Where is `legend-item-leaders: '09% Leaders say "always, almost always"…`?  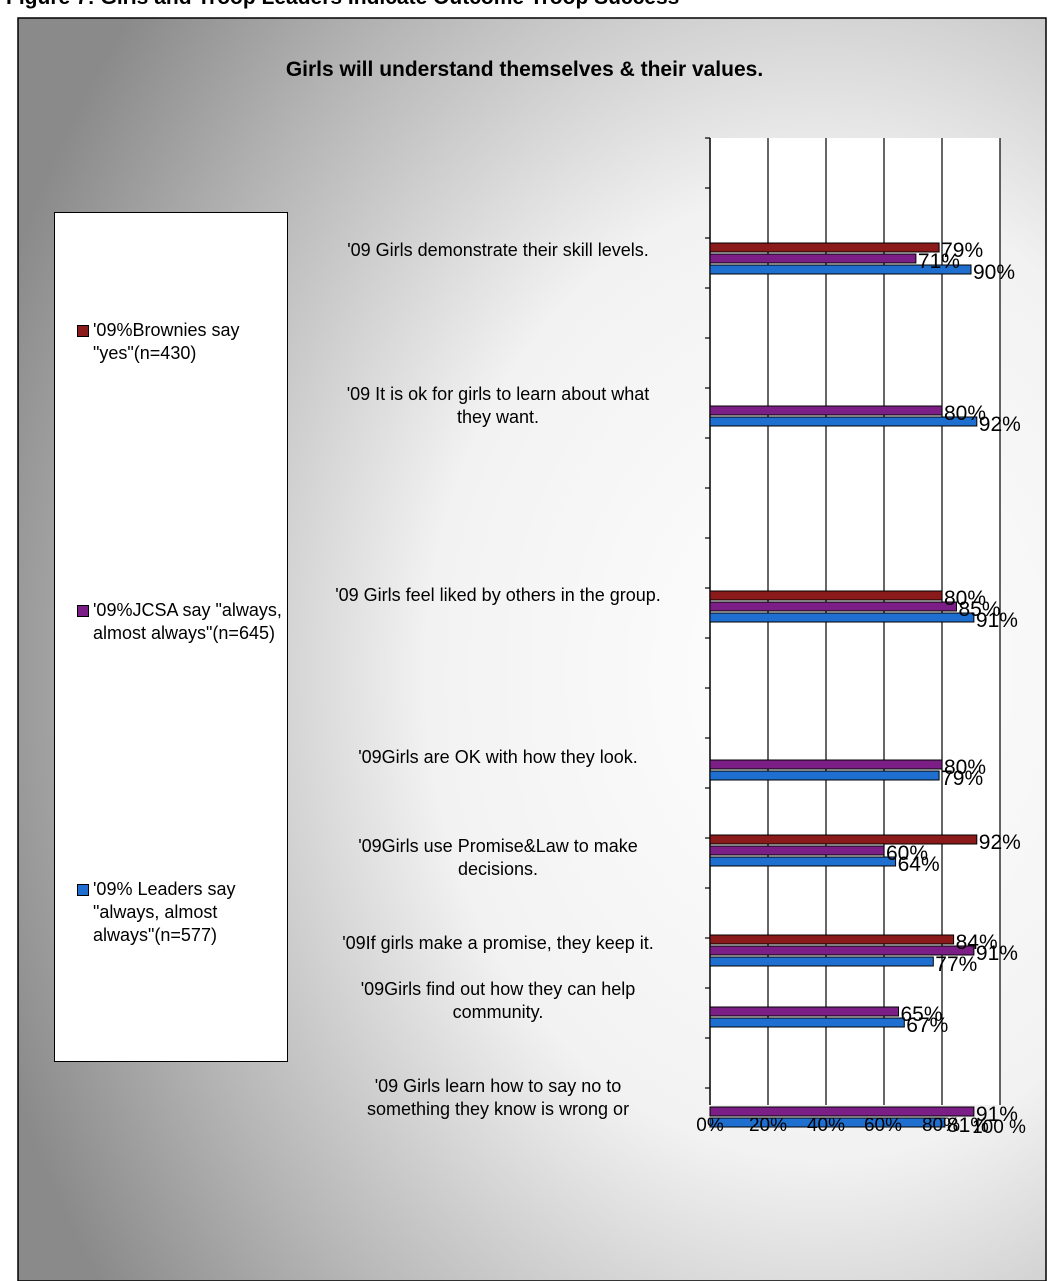 legend-item-leaders: '09% Leaders say "always, almost always"… is located at coordinates (179, 912).